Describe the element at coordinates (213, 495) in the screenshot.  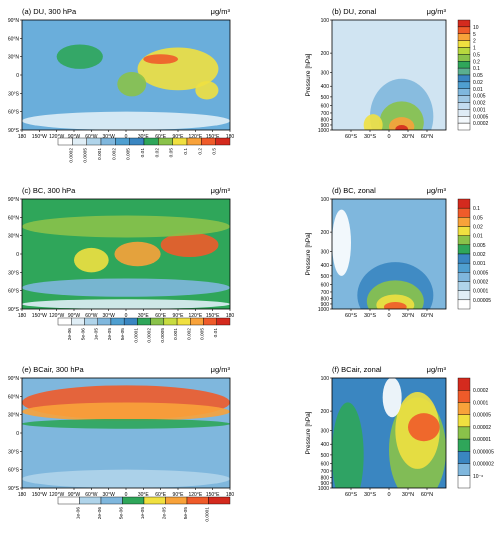
I see `panel-e-xtick-label: 150°E` at that location.